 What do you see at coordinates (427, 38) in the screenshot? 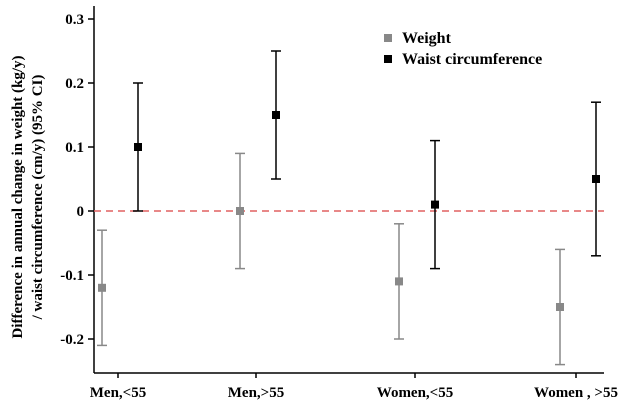
I see `legend-label: Weight` at bounding box center [427, 38].